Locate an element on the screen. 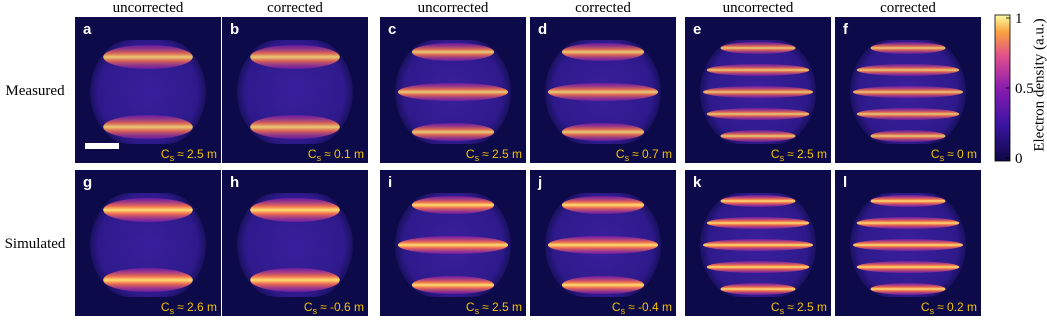  row-label: Measured is located at coordinates (35, 91).